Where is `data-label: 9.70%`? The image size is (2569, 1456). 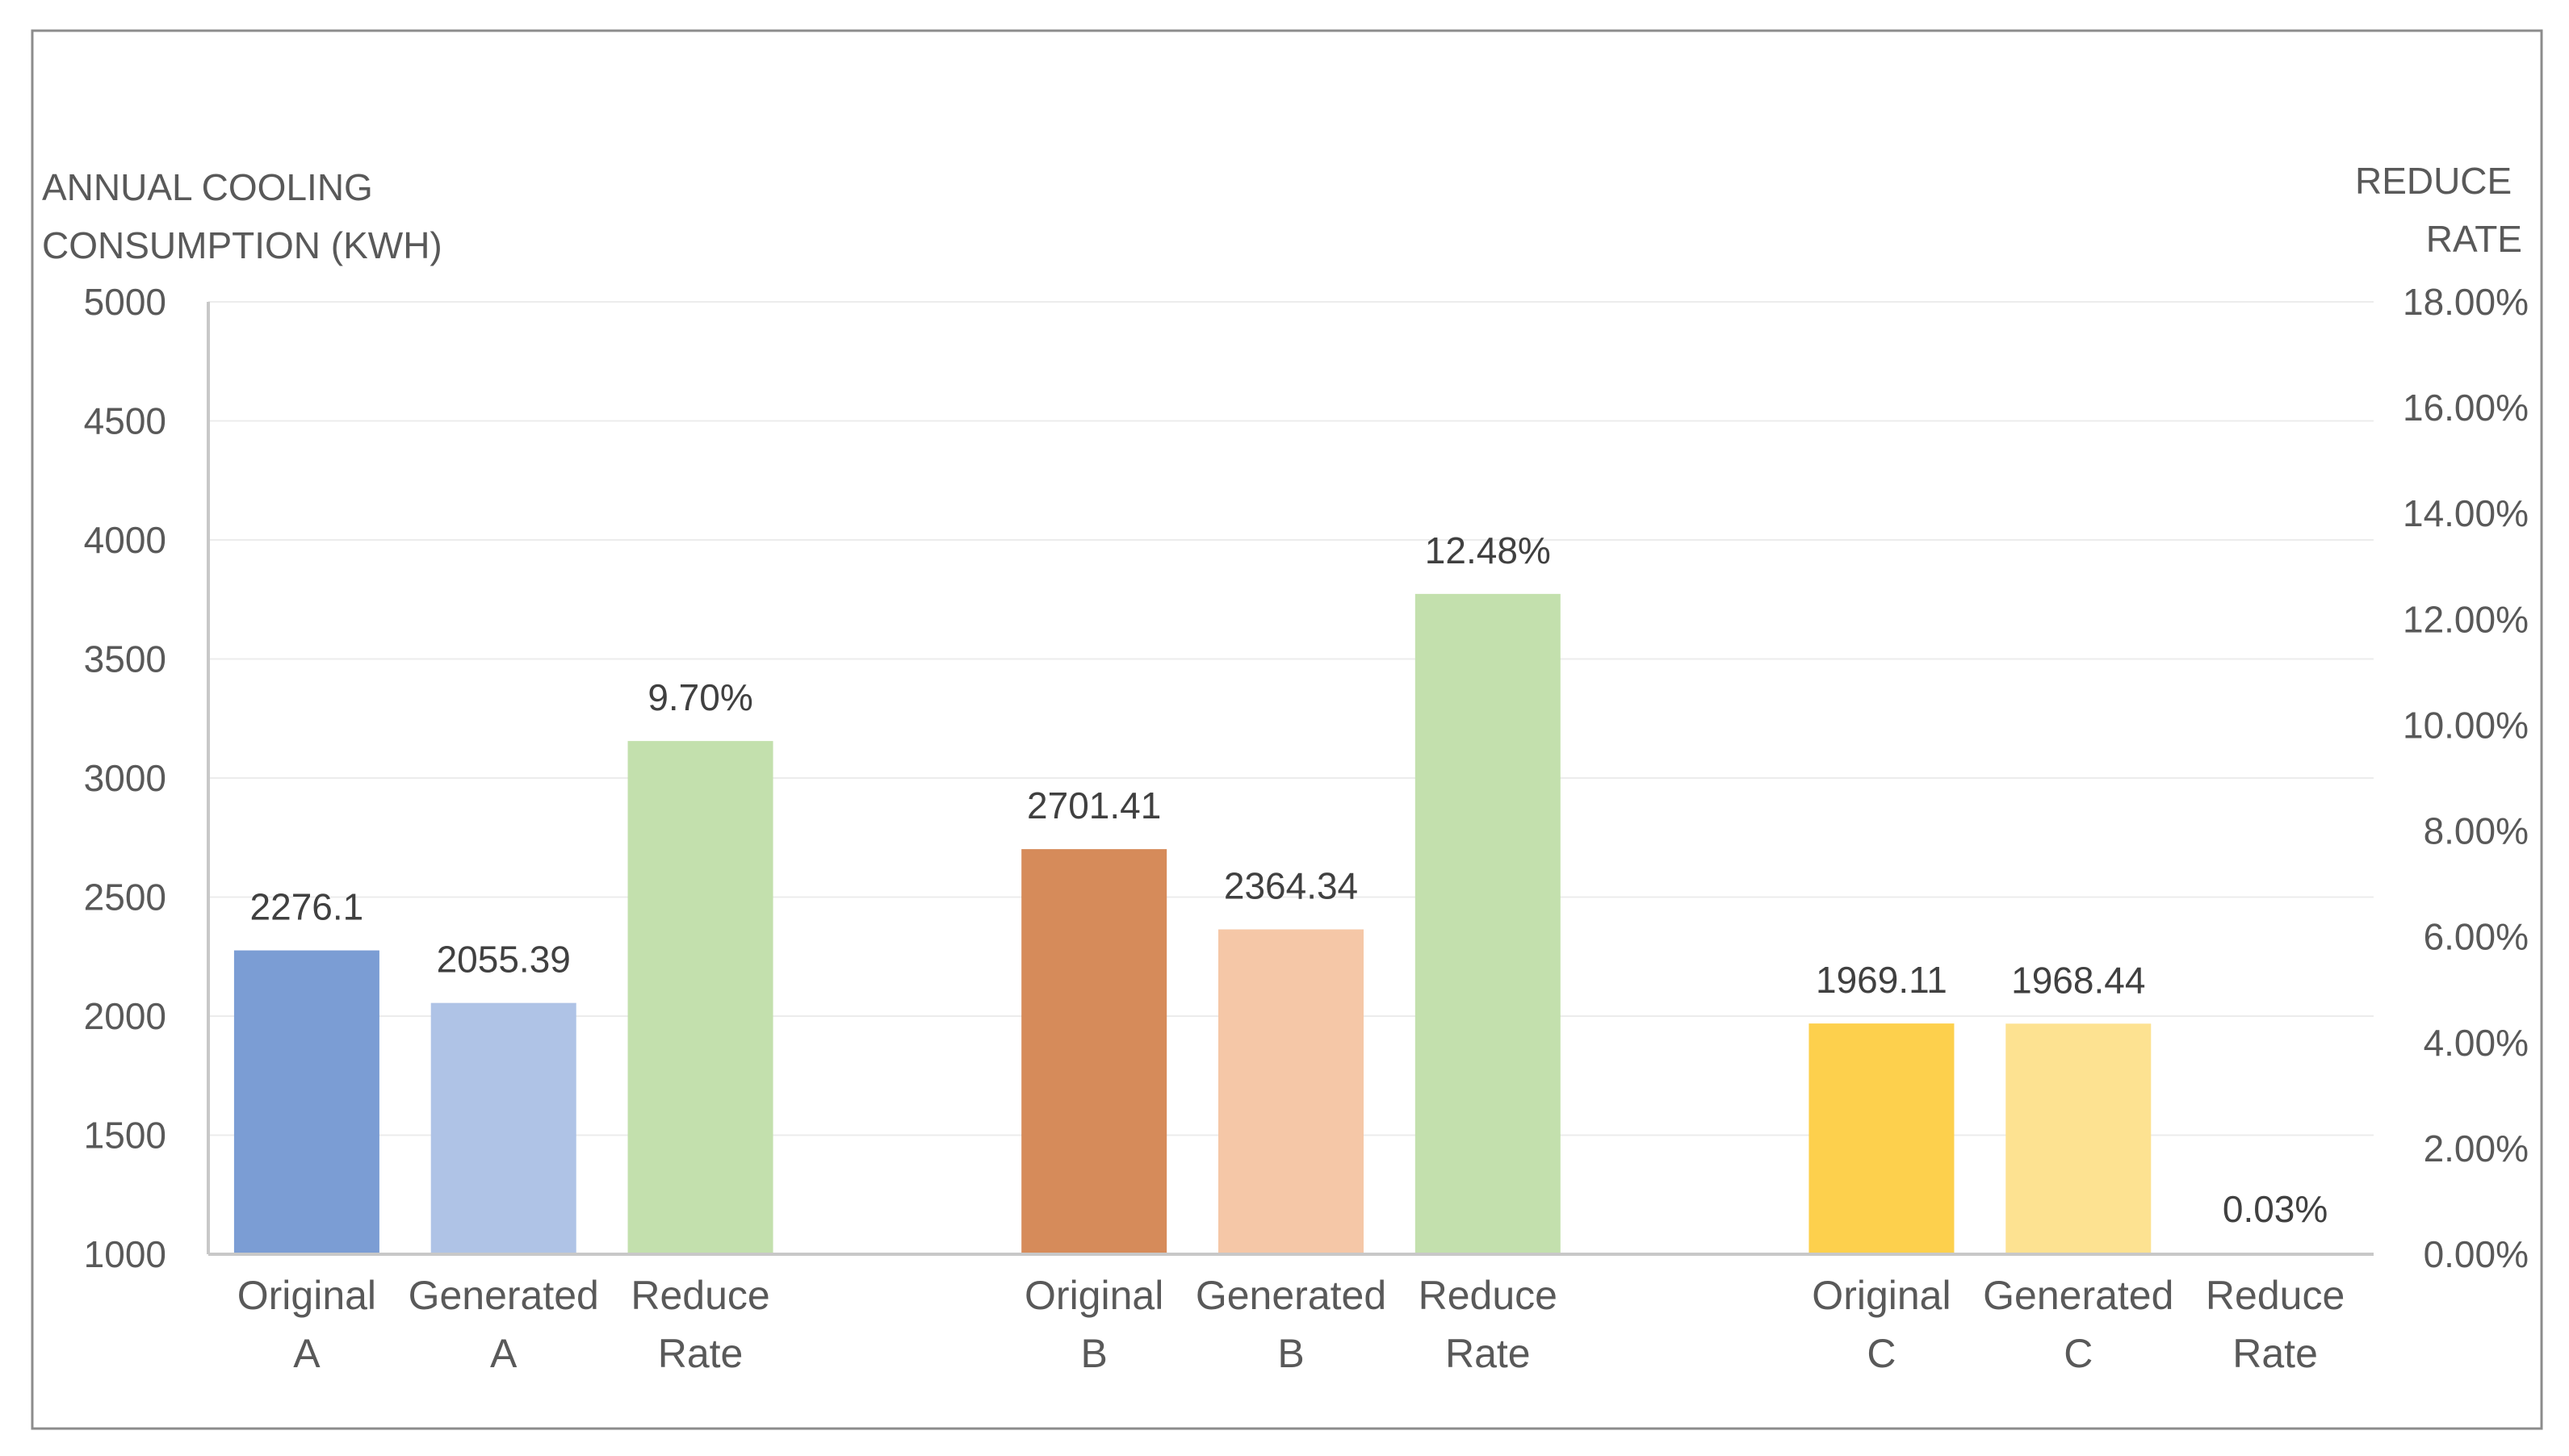
data-label: 9.70% is located at coordinates (699, 697).